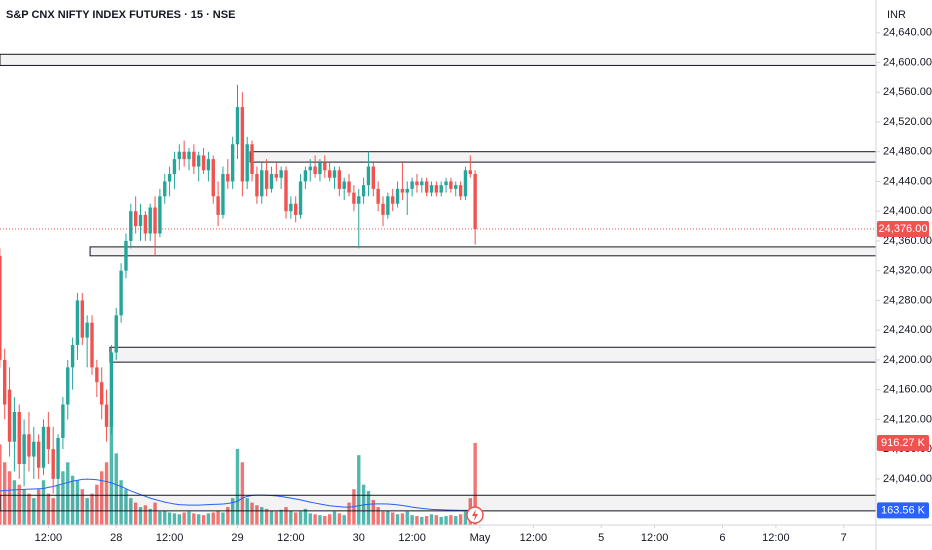 The image size is (932, 550). What do you see at coordinates (907, 479) in the screenshot?
I see `y-tick-label: 24,040.00` at bounding box center [907, 479].